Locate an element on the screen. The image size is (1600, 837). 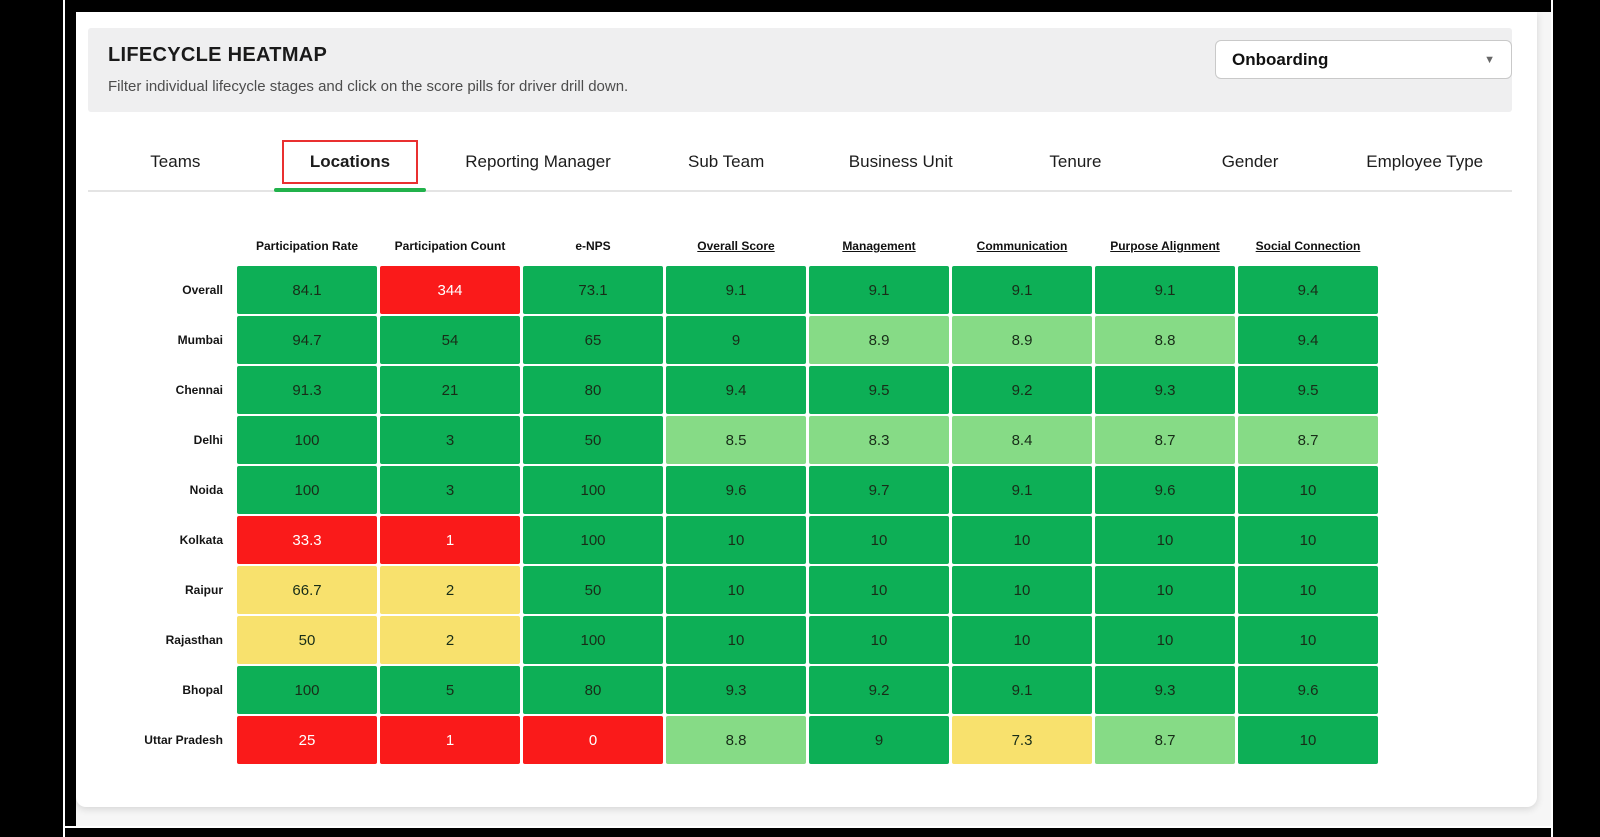
lifecycle-stage-dropdown: Onboarding ▼ is located at coordinates (1363, 59).